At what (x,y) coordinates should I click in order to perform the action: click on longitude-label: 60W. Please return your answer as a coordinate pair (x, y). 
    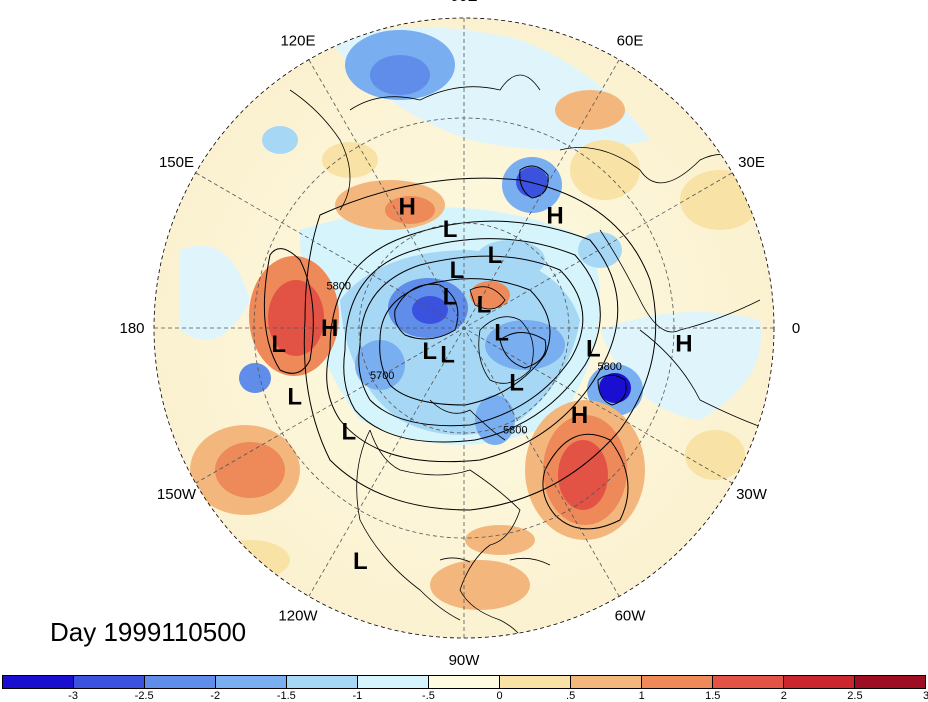
    Looking at the image, I should click on (631, 616).